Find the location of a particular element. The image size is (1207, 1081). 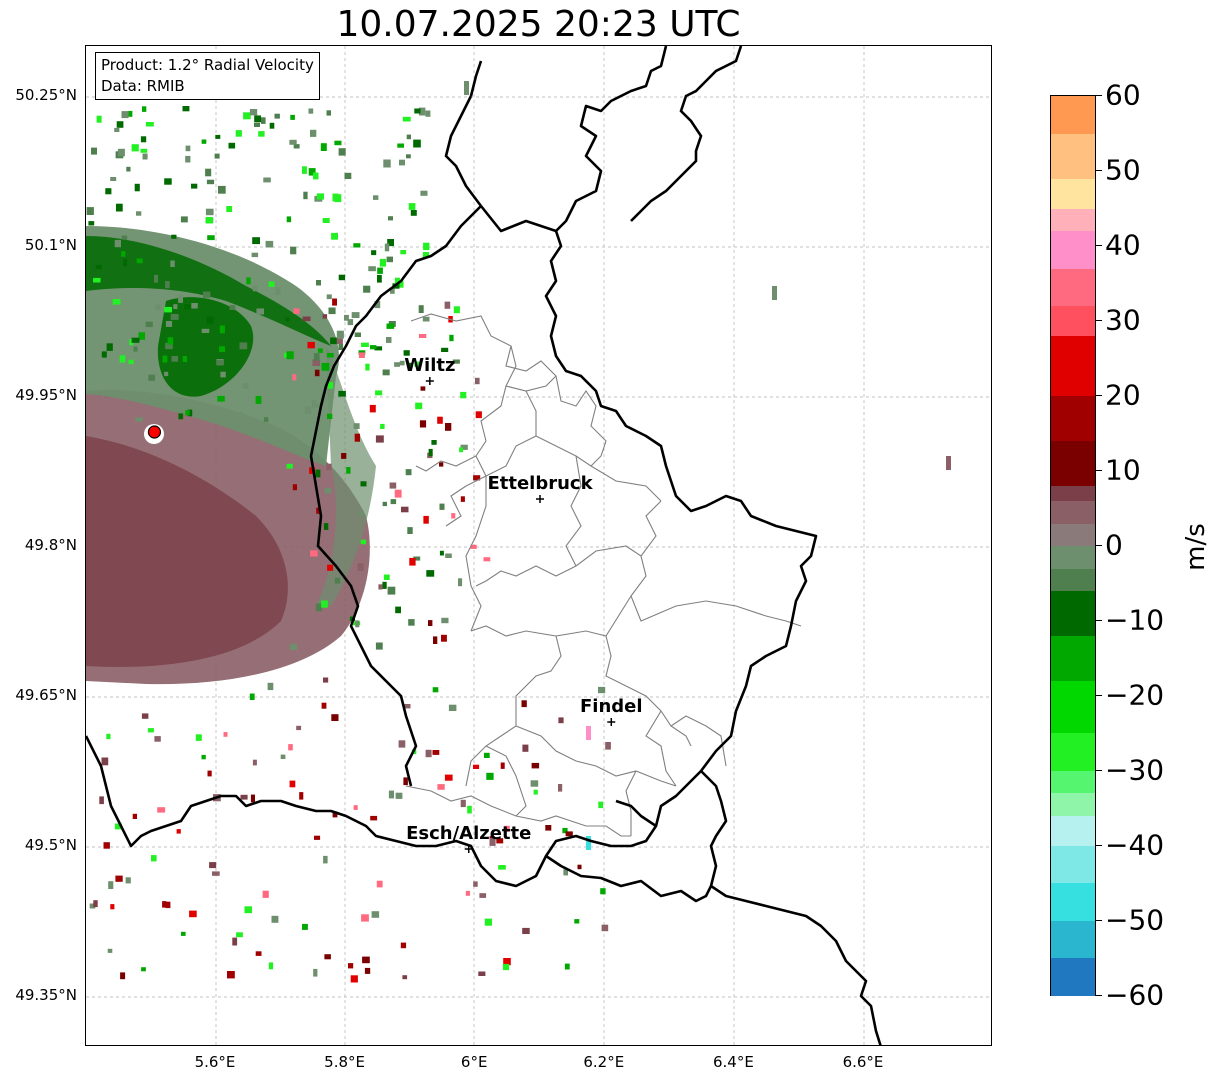

city-marker: Wiltz is located at coordinates (429, 370).